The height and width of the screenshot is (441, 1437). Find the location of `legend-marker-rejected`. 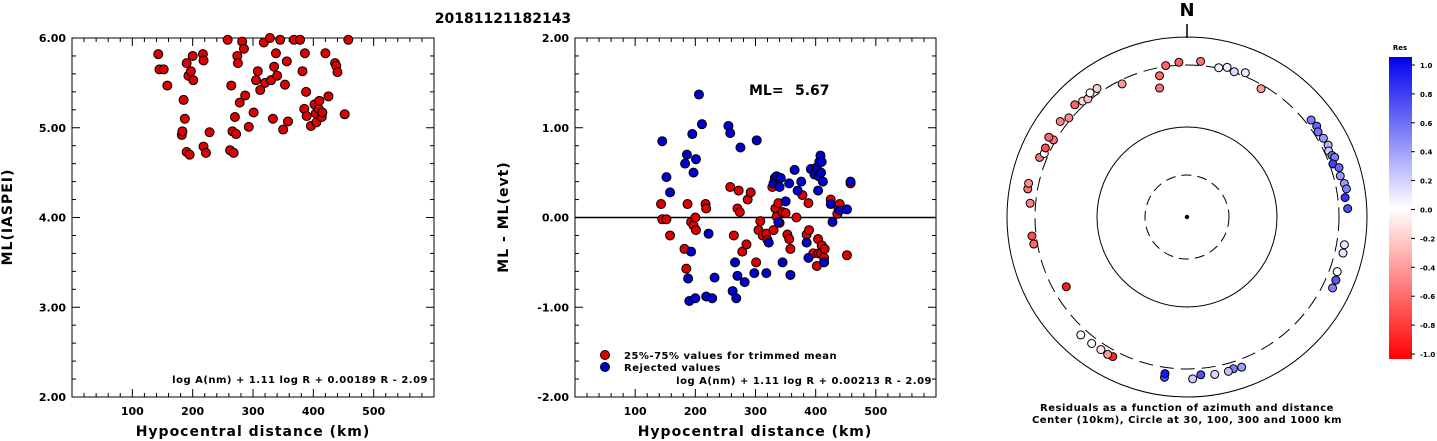

legend-marker-rejected is located at coordinates (605, 367).